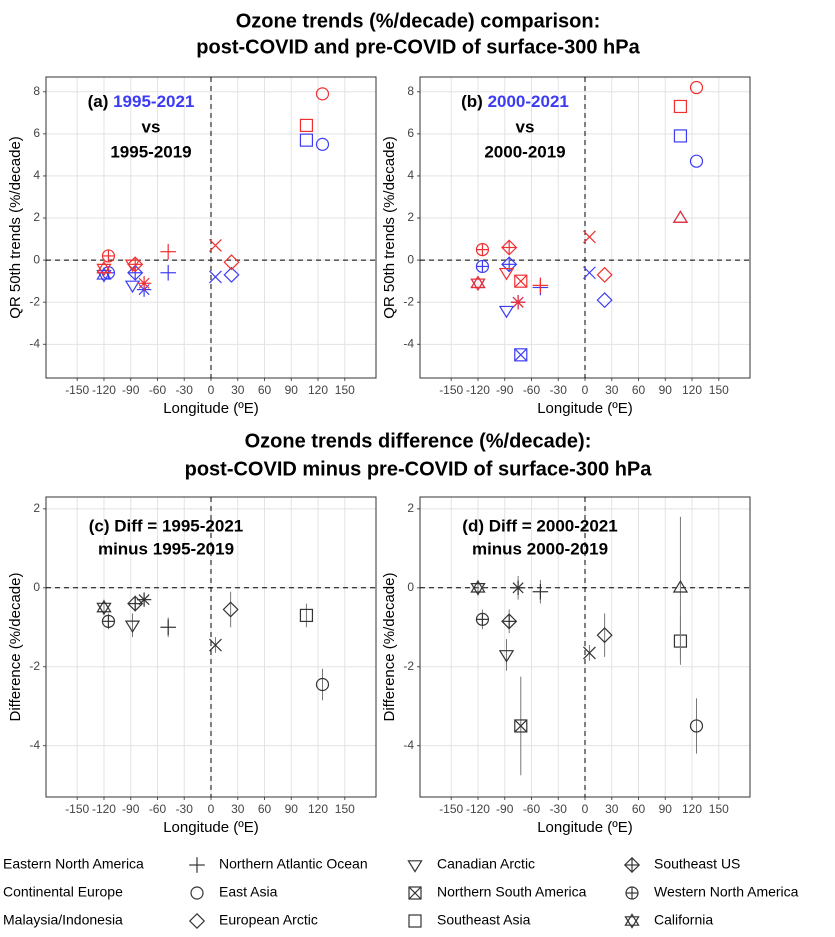  What do you see at coordinates (697, 864) in the screenshot?
I see `legend-label: Southeast US` at bounding box center [697, 864].